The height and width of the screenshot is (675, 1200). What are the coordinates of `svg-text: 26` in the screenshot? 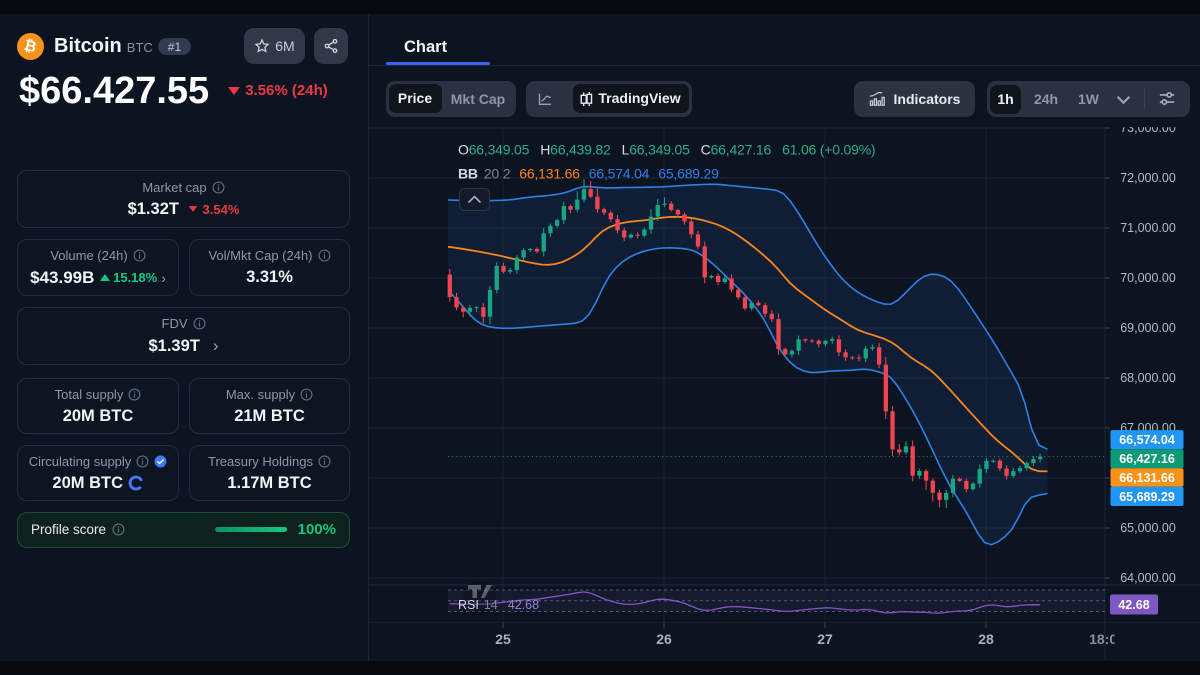 It's located at (664, 639).